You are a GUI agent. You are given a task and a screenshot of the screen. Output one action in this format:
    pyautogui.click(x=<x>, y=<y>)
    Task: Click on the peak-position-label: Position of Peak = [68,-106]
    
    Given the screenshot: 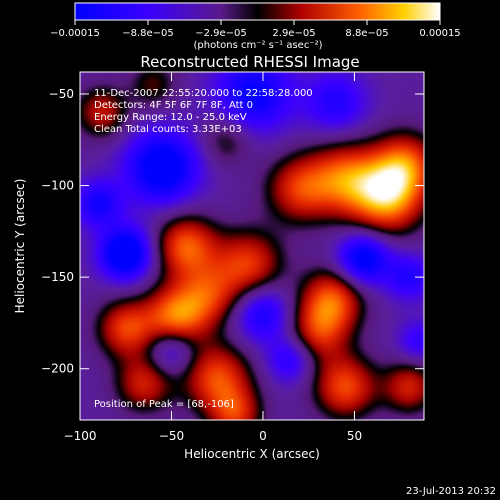 What is the action you would take?
    pyautogui.click(x=164, y=404)
    